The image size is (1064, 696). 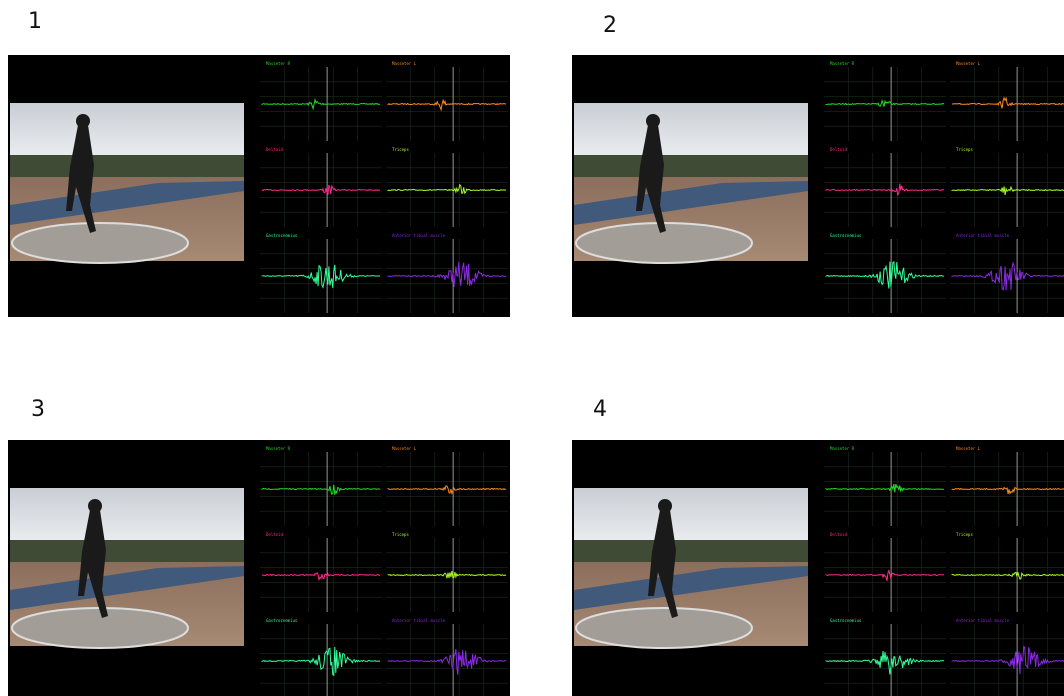 What do you see at coordinates (600, 409) in the screenshot?
I see `panel-label: 4` at bounding box center [600, 409].